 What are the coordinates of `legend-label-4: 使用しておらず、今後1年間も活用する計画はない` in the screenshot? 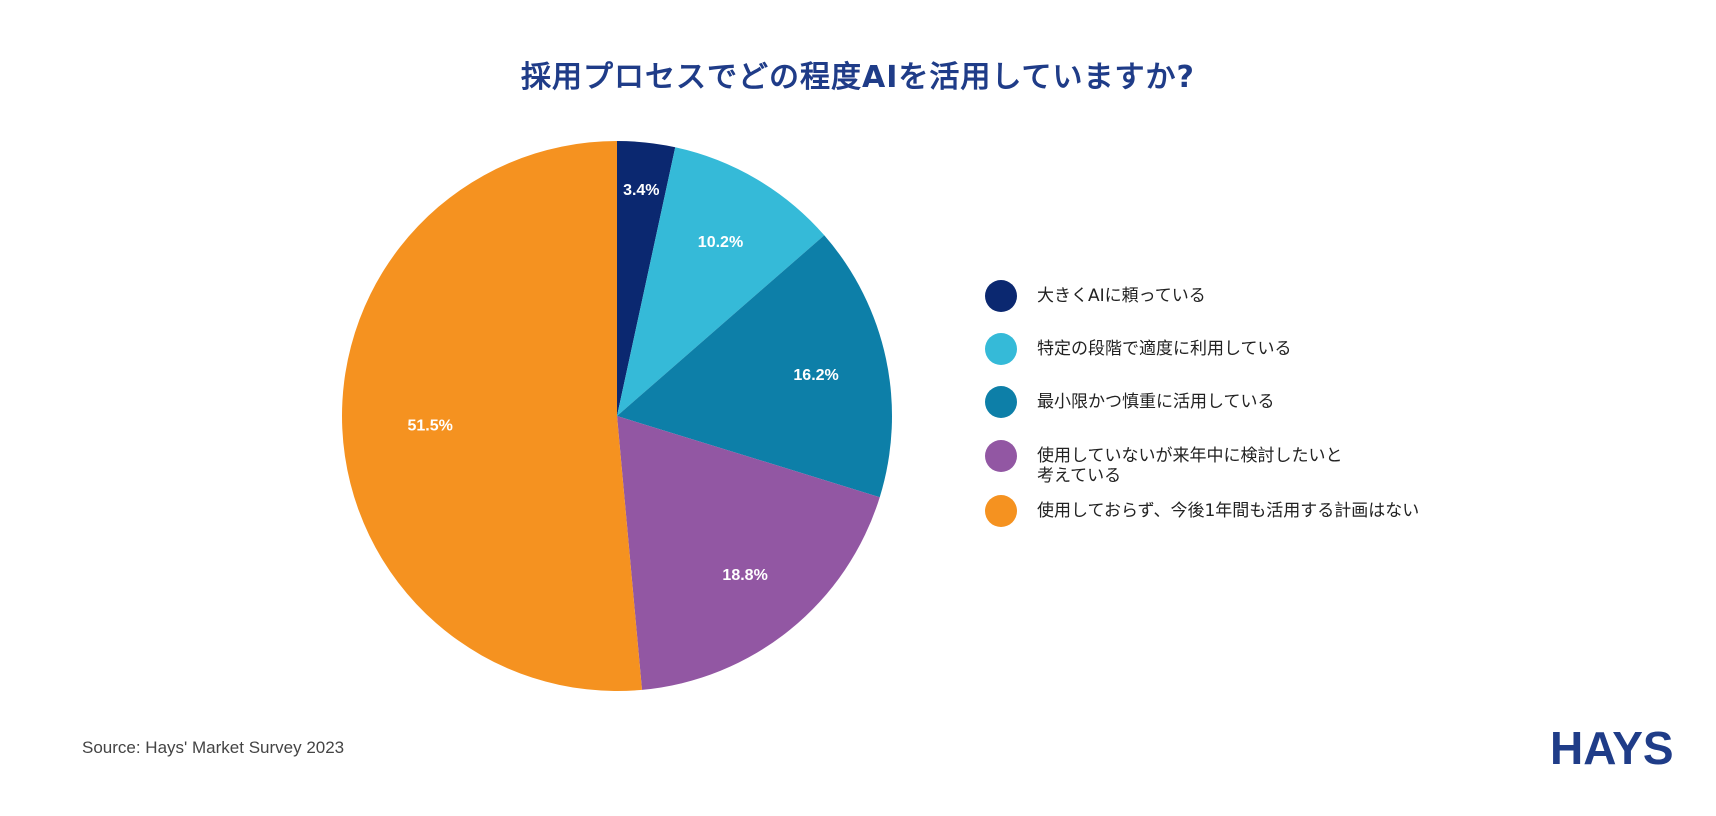 It's located at (1228, 511).